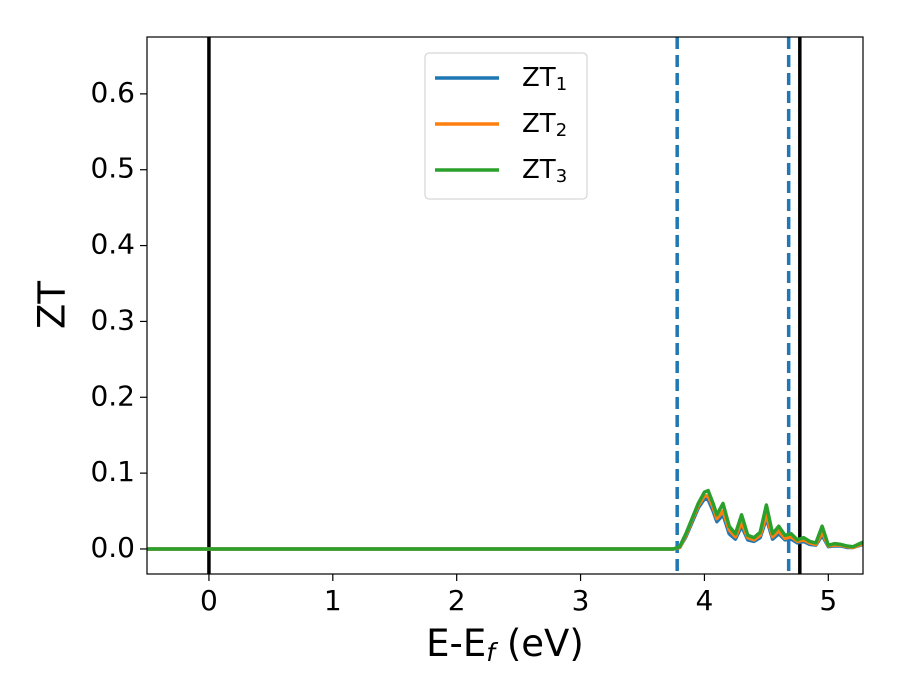  What do you see at coordinates (112, 547) in the screenshot?
I see `y-tick-label: 0.0` at bounding box center [112, 547].